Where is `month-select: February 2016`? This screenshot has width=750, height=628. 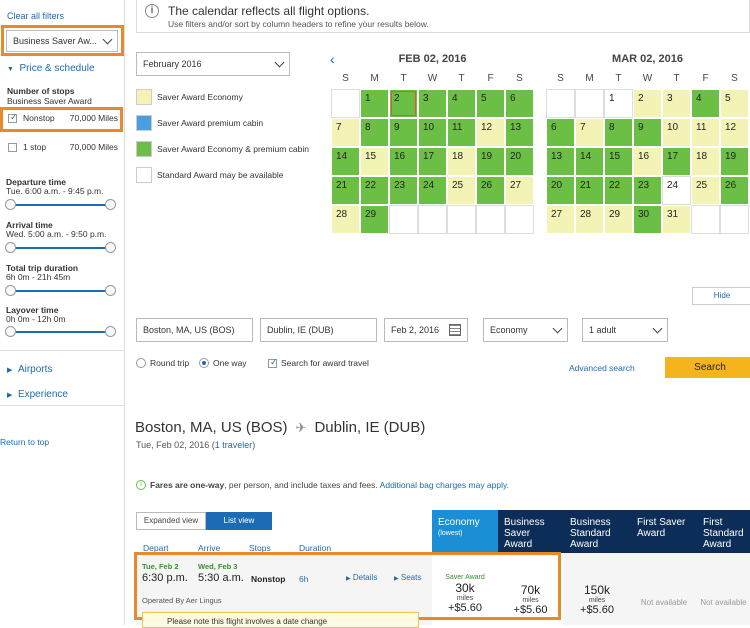 month-select: February 2016 is located at coordinates (213, 64).